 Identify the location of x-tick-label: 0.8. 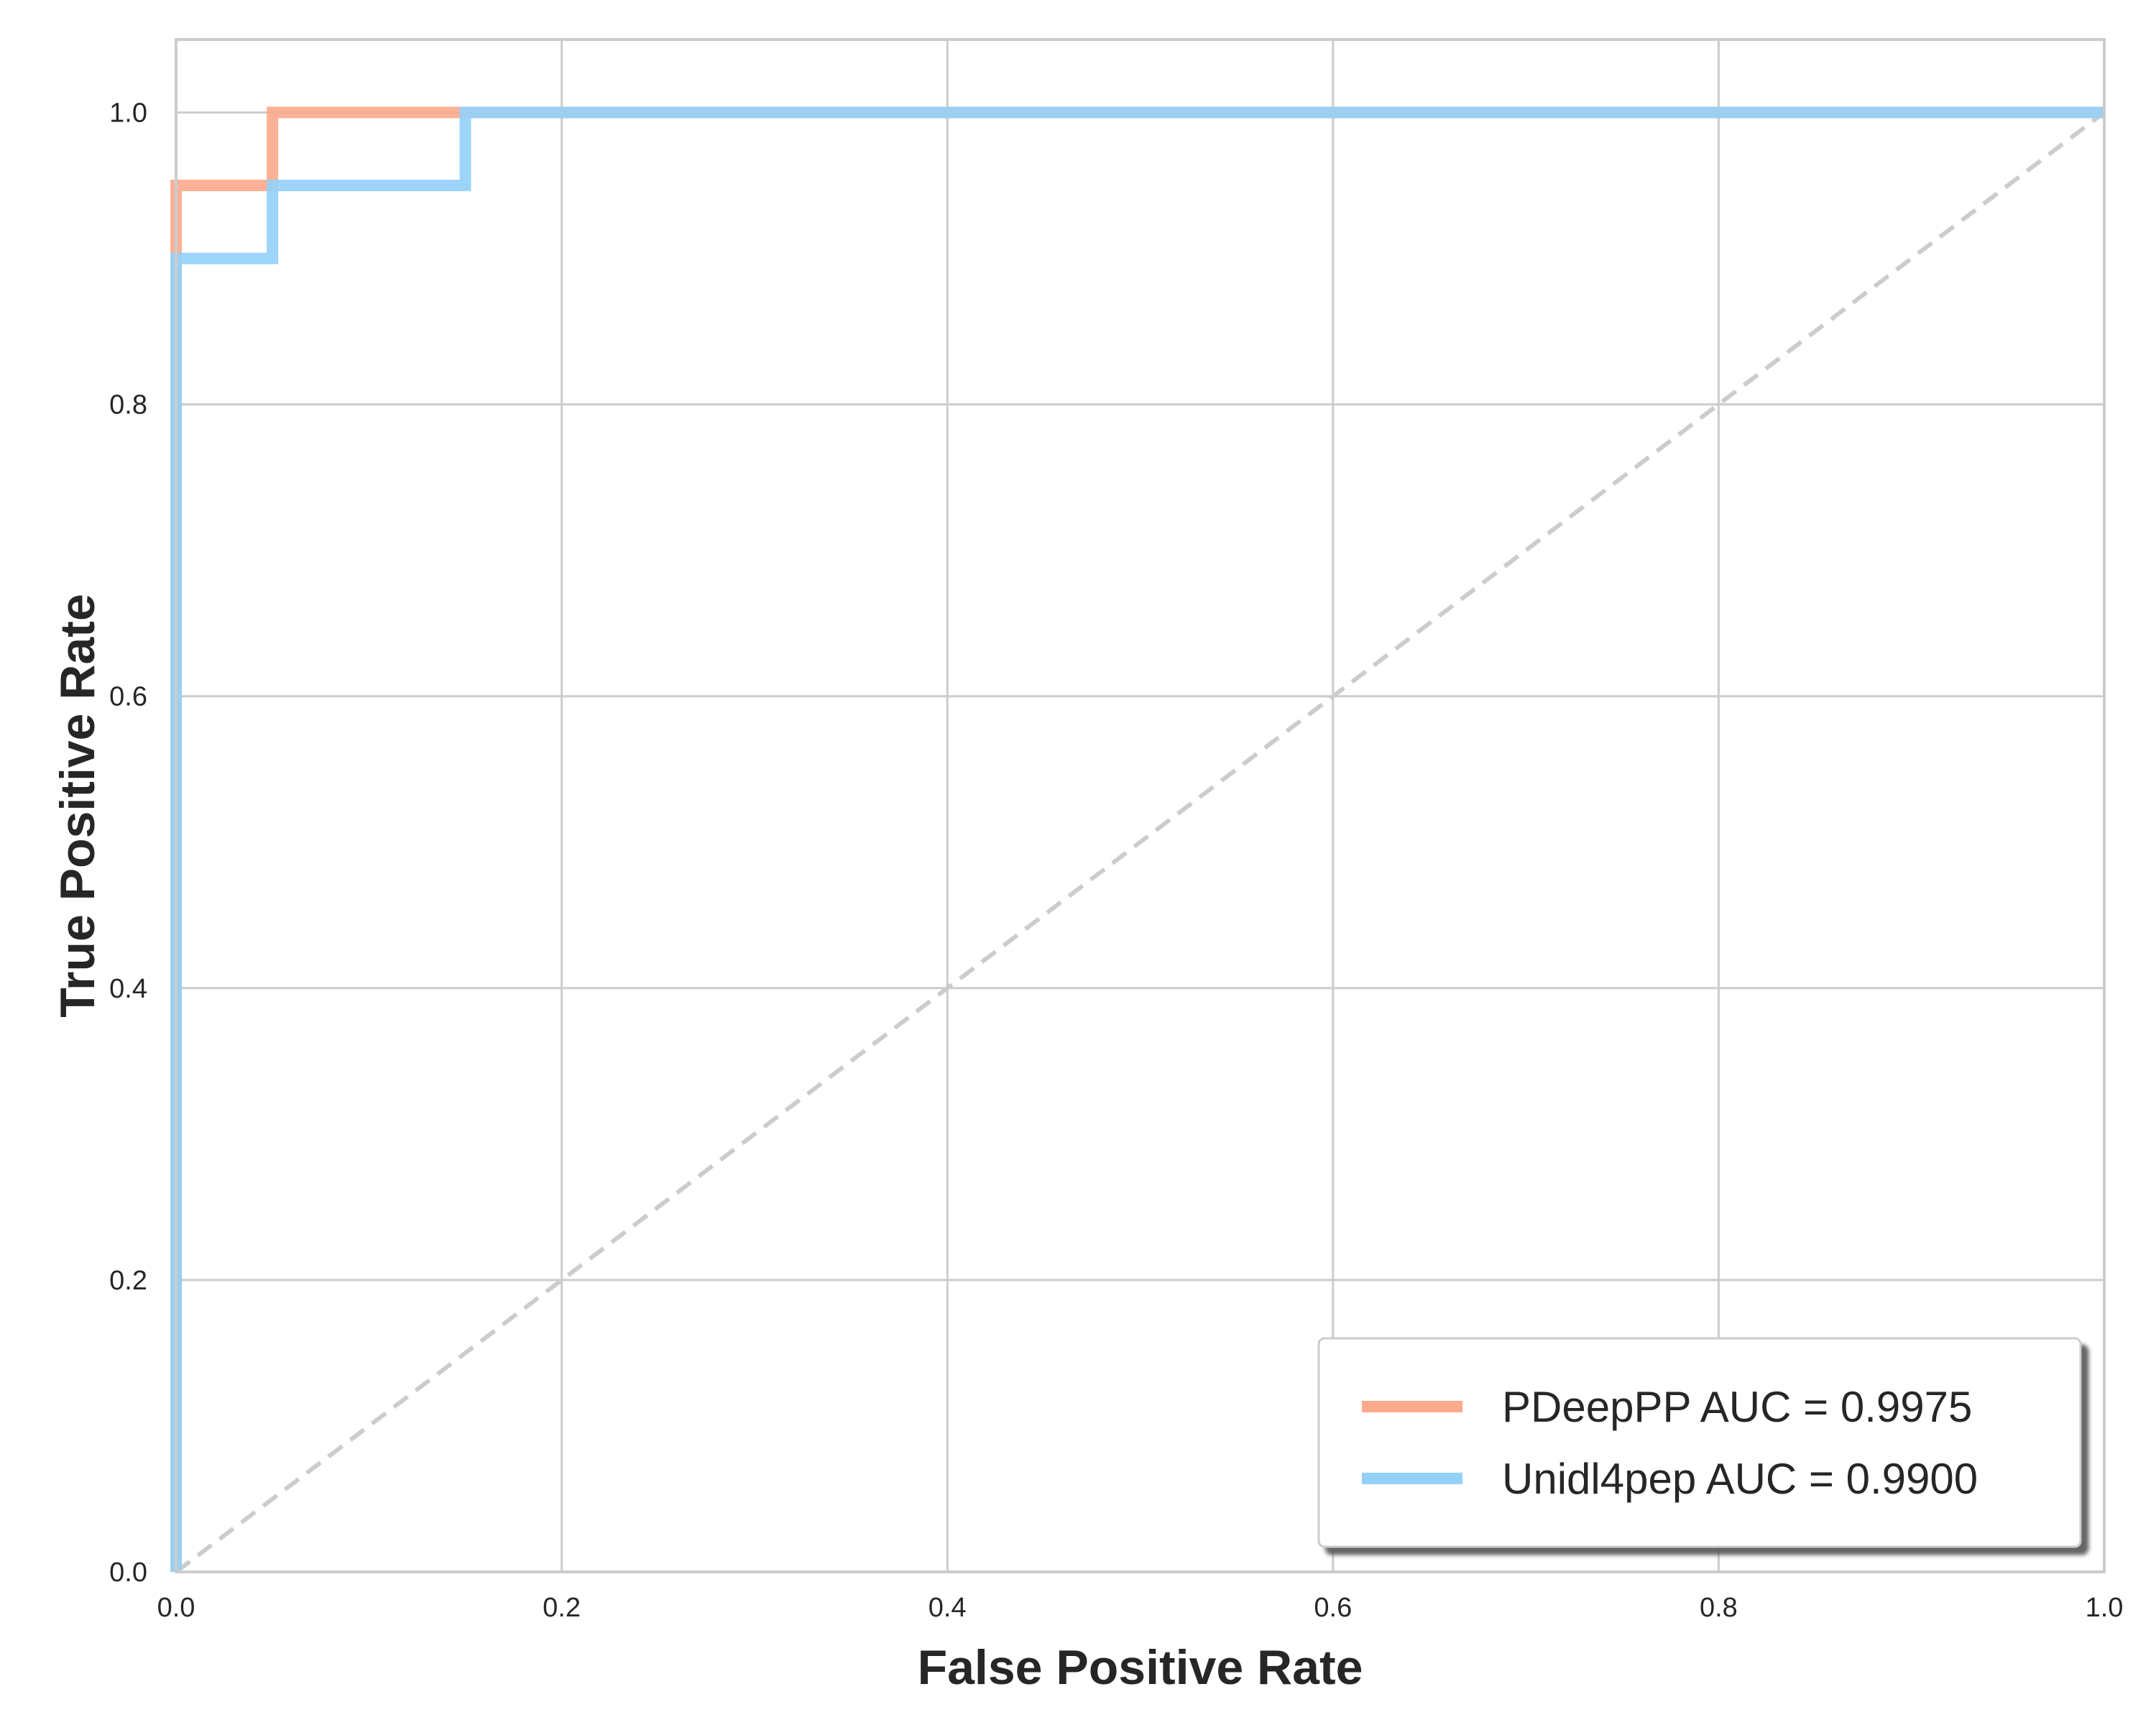
(1719, 1608).